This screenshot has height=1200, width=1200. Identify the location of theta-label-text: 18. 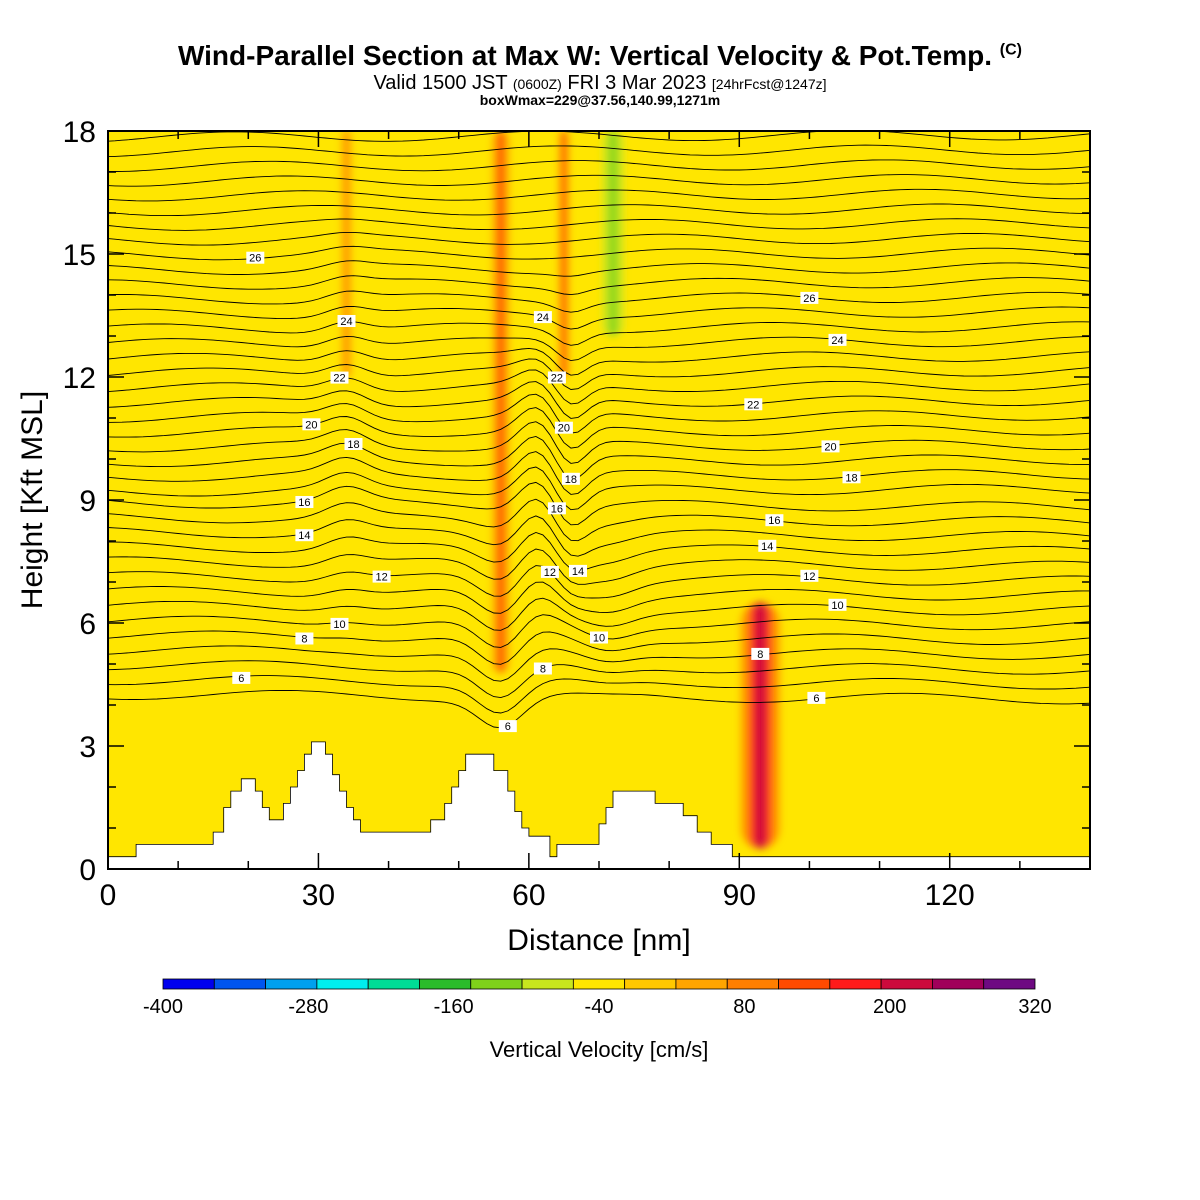
(353, 445).